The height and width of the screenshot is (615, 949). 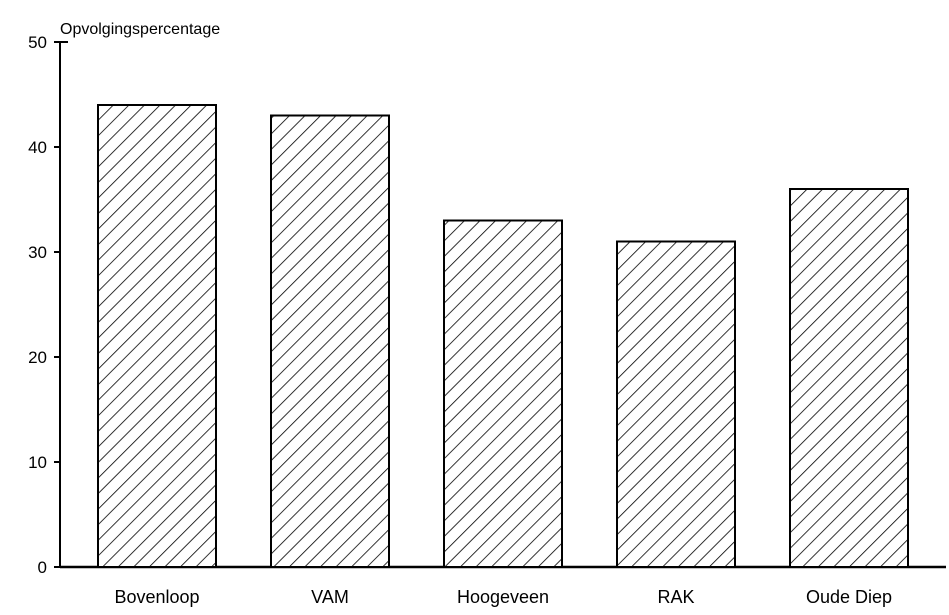 What do you see at coordinates (44, 305) in the screenshot?
I see `y-axis-ticks: 0 10 20 30 40 50` at bounding box center [44, 305].